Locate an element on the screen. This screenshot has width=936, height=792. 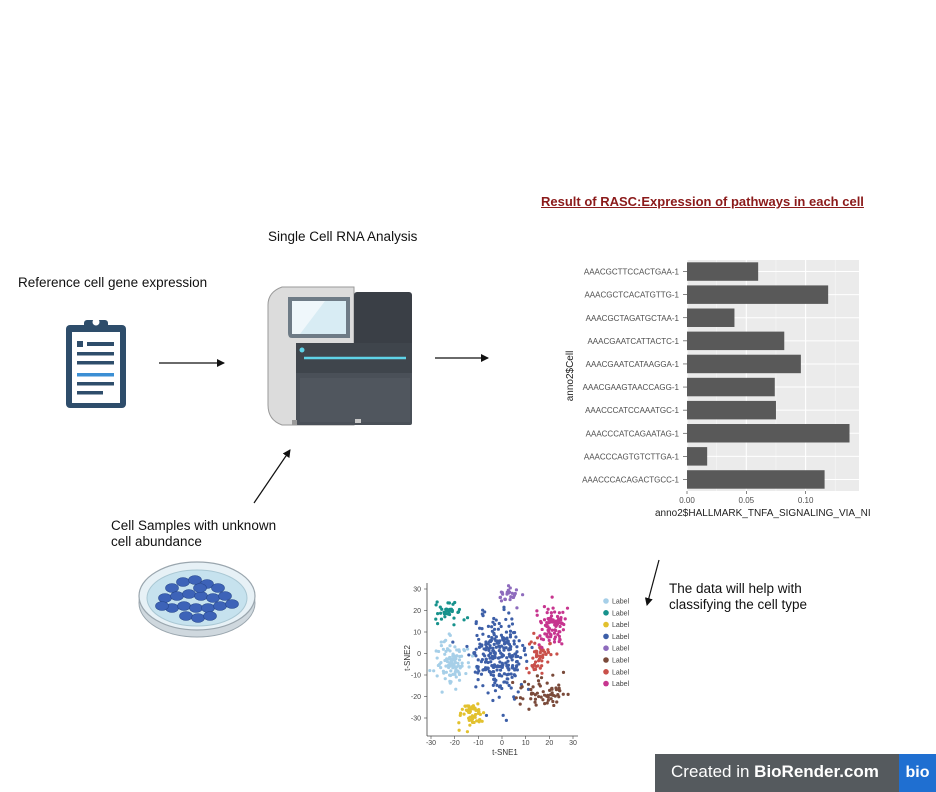
tsne-y-label: t-SNE2 is located at coordinates (407, 658).